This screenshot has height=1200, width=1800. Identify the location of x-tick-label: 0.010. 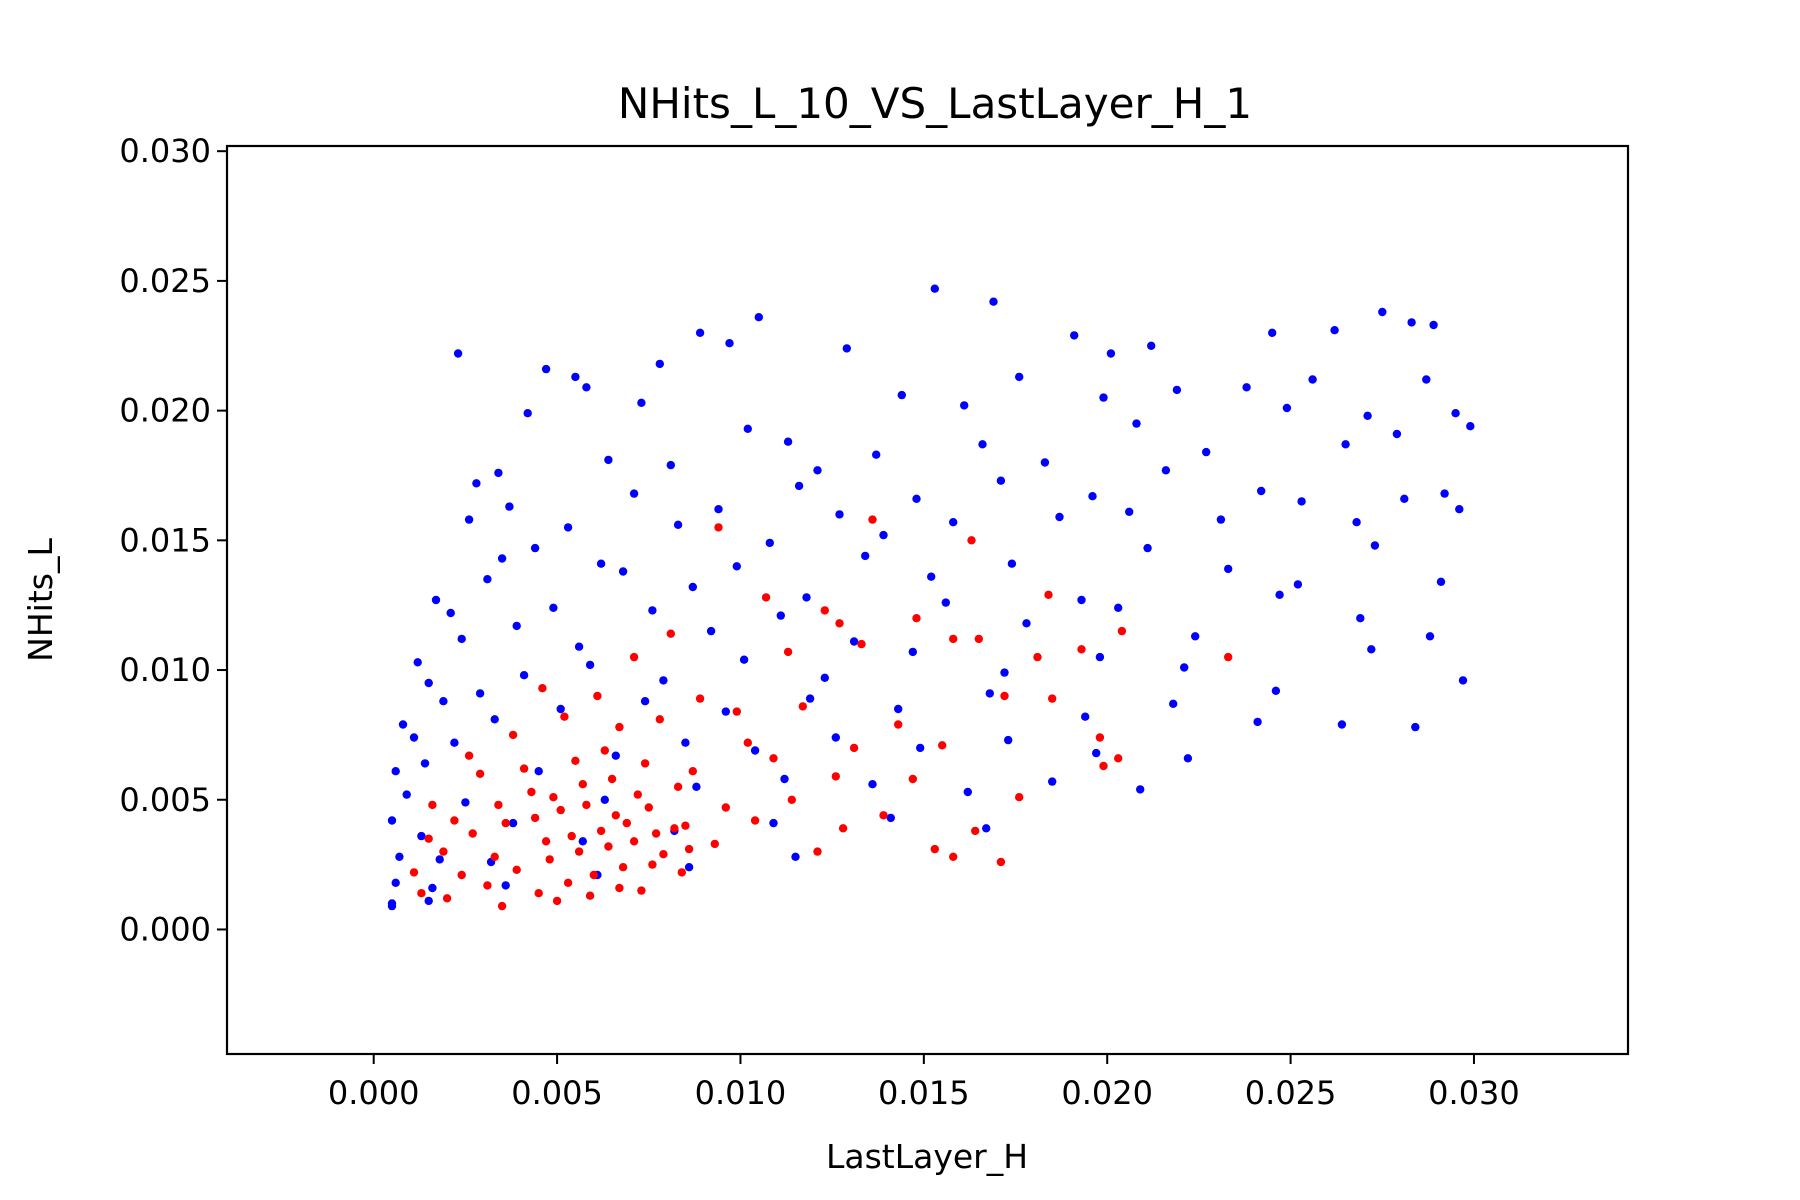
(741, 1093).